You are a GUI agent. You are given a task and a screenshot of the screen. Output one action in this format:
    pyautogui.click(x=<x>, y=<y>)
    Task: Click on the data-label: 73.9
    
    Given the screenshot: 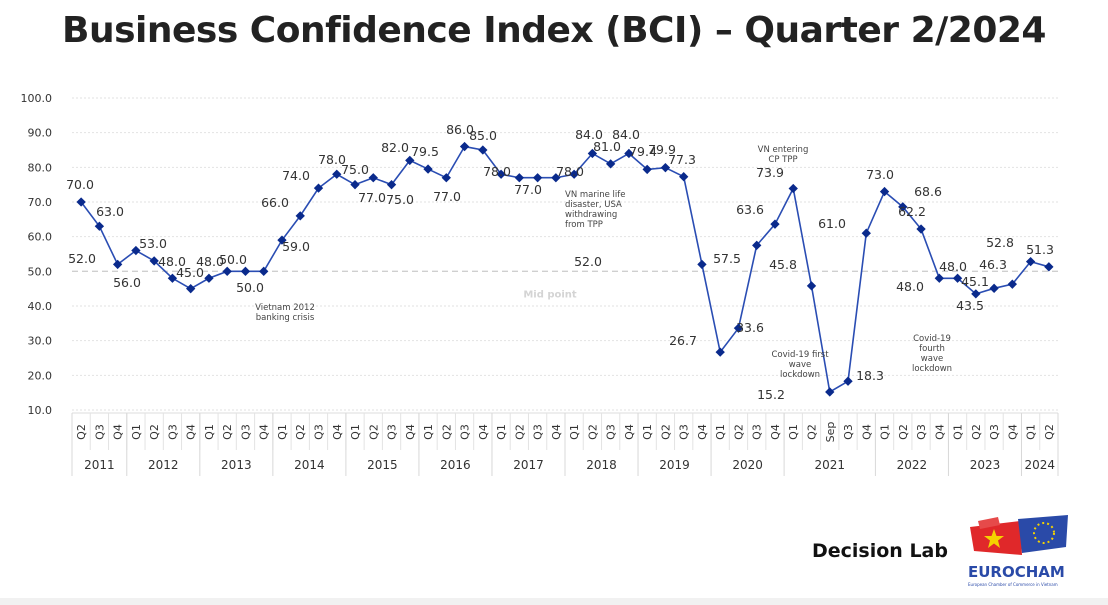 What is the action you would take?
    pyautogui.click(x=770, y=172)
    